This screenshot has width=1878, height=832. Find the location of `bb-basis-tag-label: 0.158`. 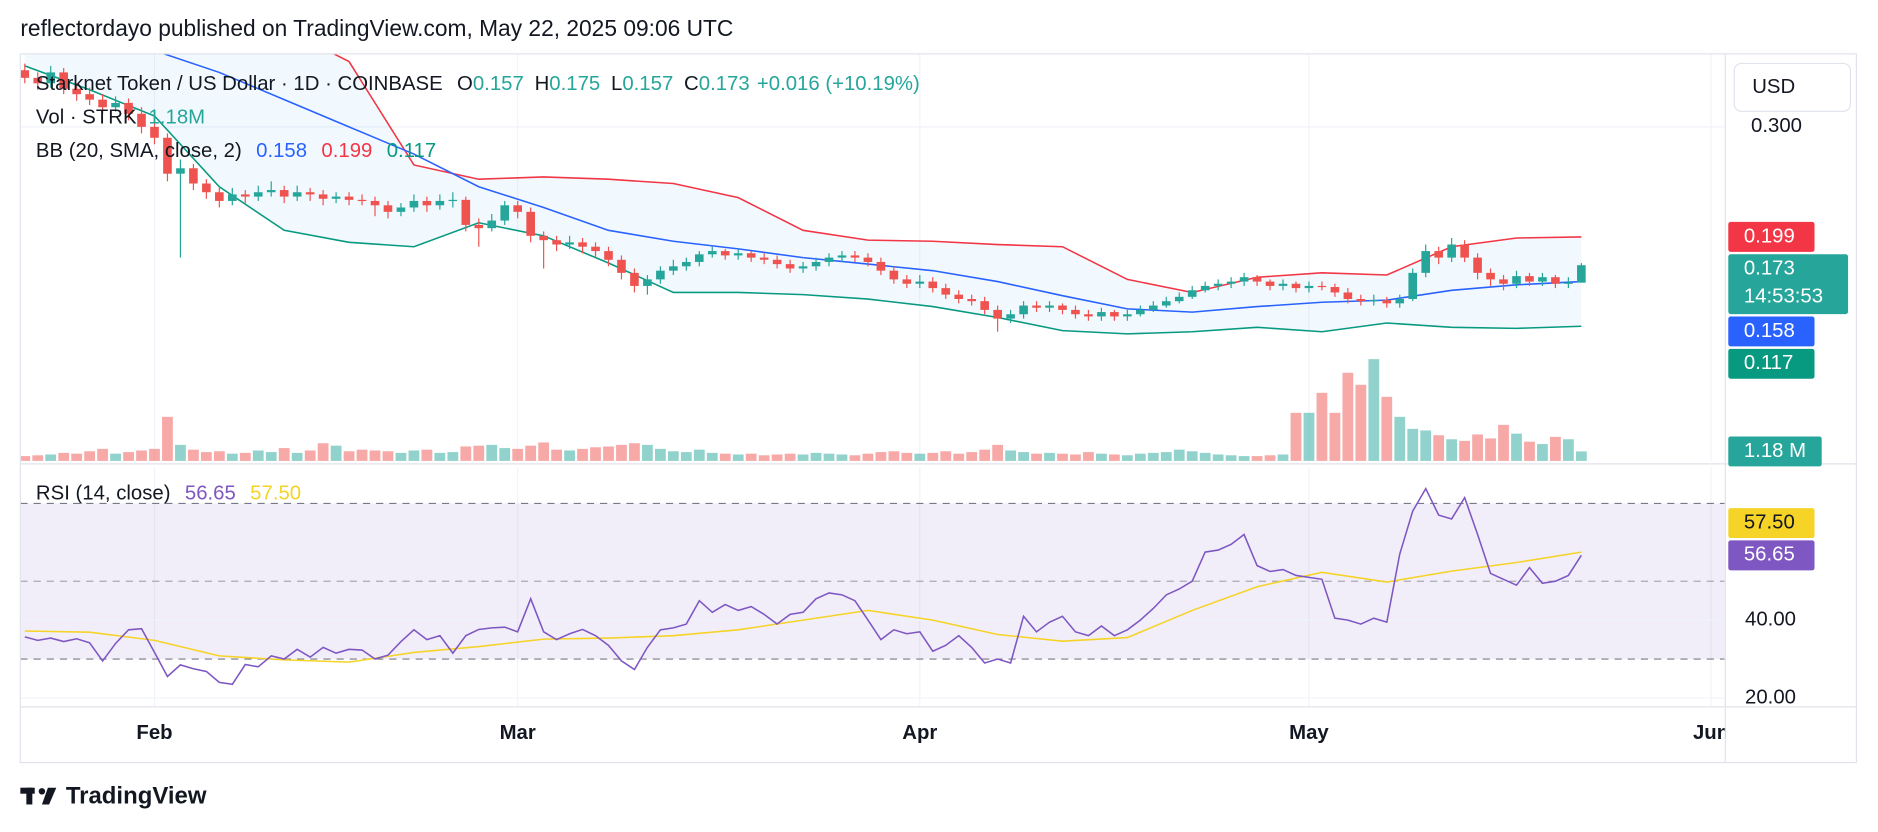

bb-basis-tag-label: 0.158 is located at coordinates (1769, 331).